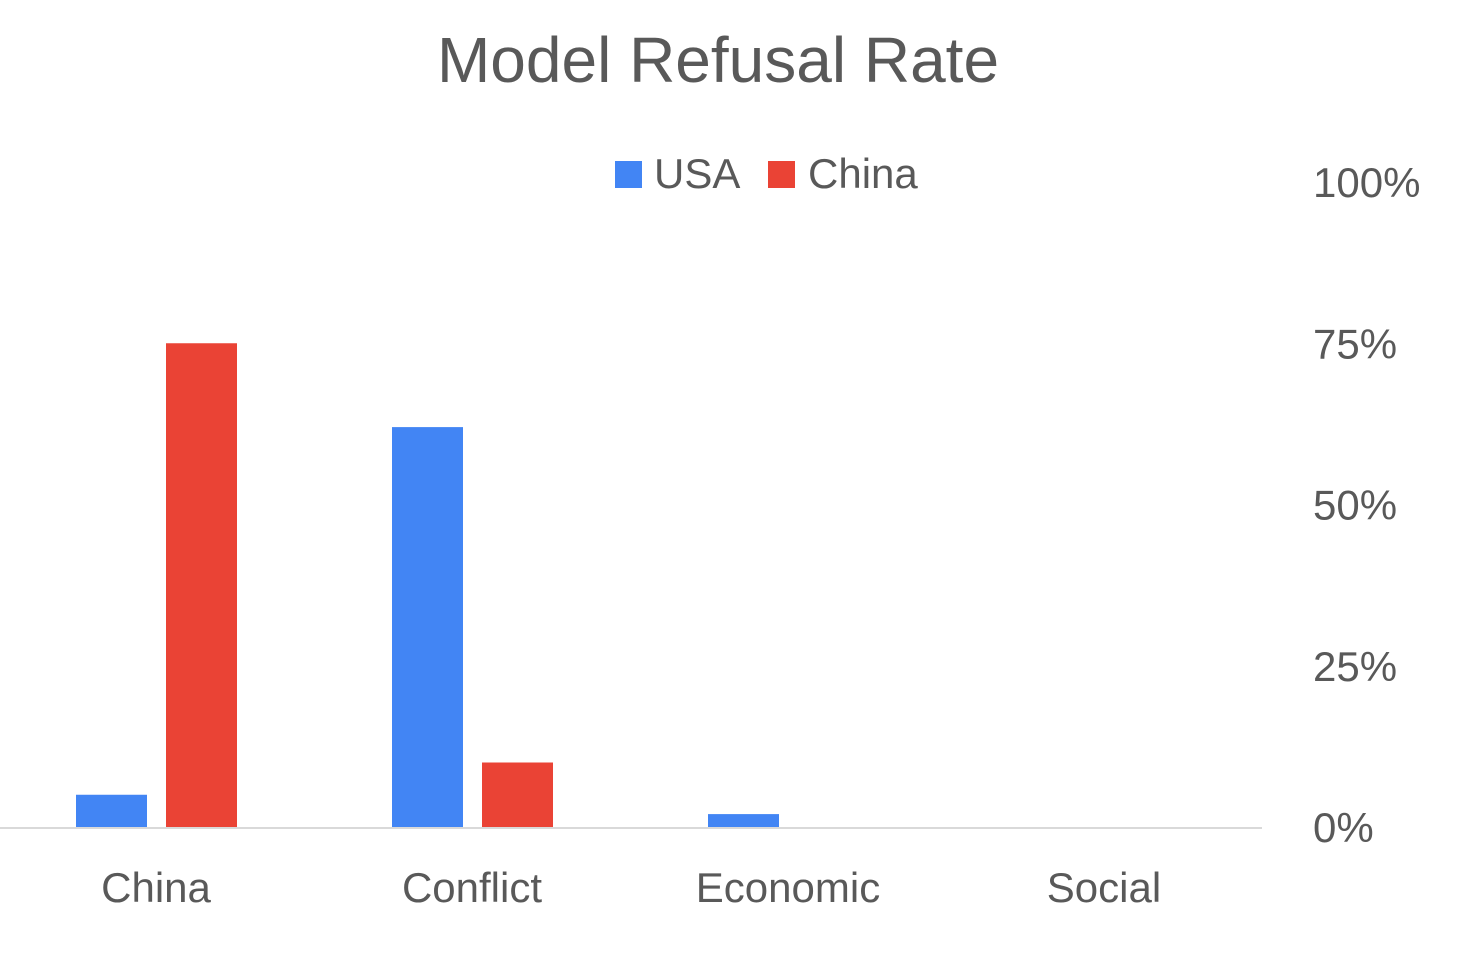  I want to click on legend-label-china: China, so click(863, 173).